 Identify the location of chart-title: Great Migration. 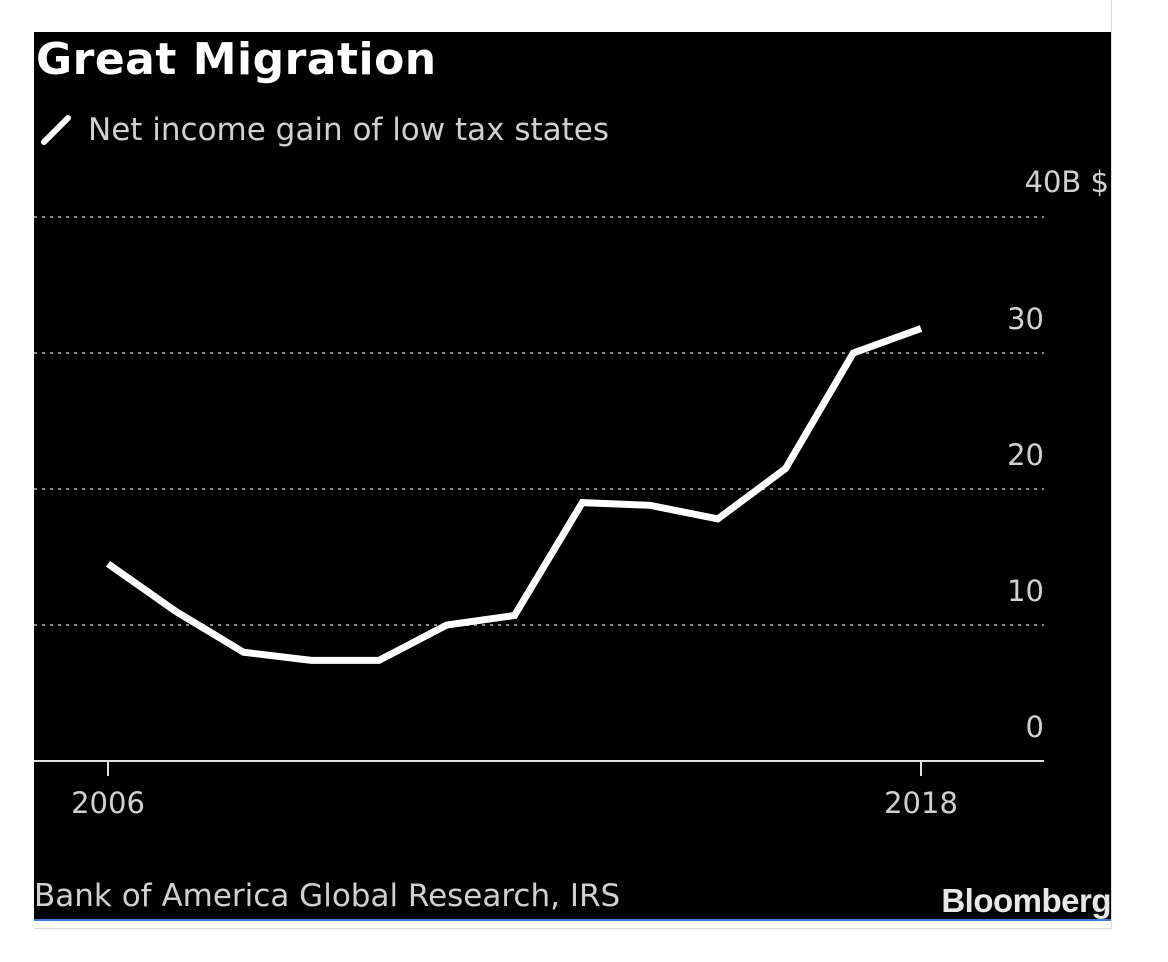
(236, 59).